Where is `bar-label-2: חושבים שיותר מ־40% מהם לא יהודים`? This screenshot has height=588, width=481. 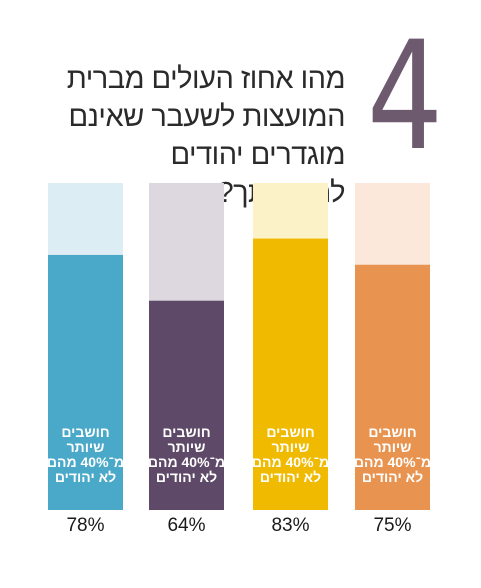
bar-label-2: חושבים שיותר מ־40% מהם לא יהודים is located at coordinates (186, 454).